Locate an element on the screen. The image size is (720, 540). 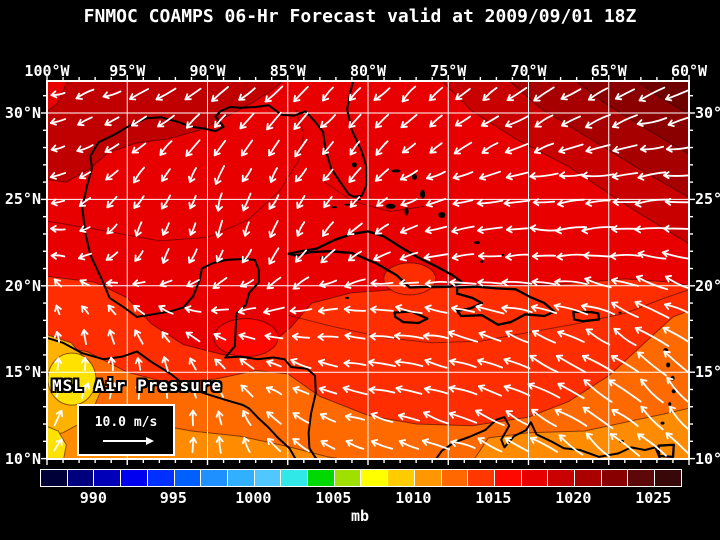
lon-label: 70°W is located at coordinates (528, 71).